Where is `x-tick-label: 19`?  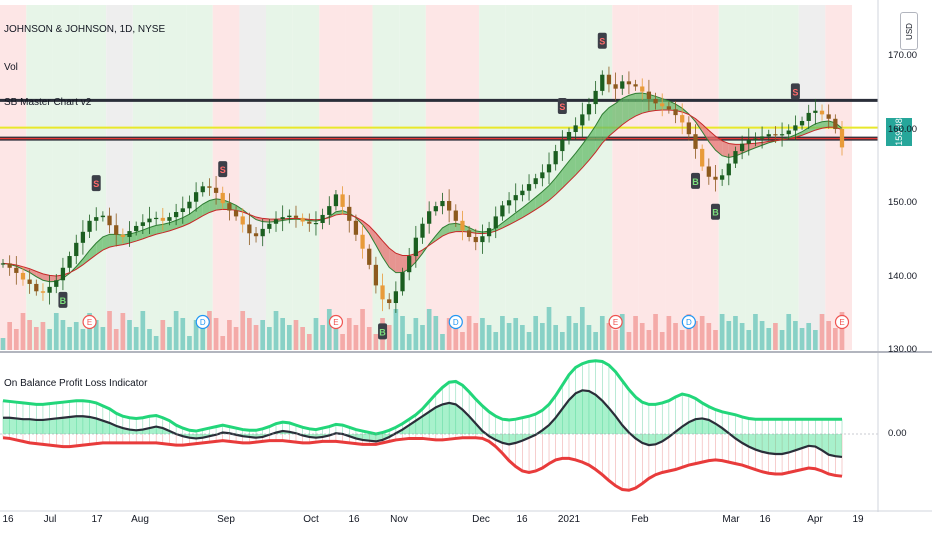 x-tick-label: 19 is located at coordinates (858, 519).